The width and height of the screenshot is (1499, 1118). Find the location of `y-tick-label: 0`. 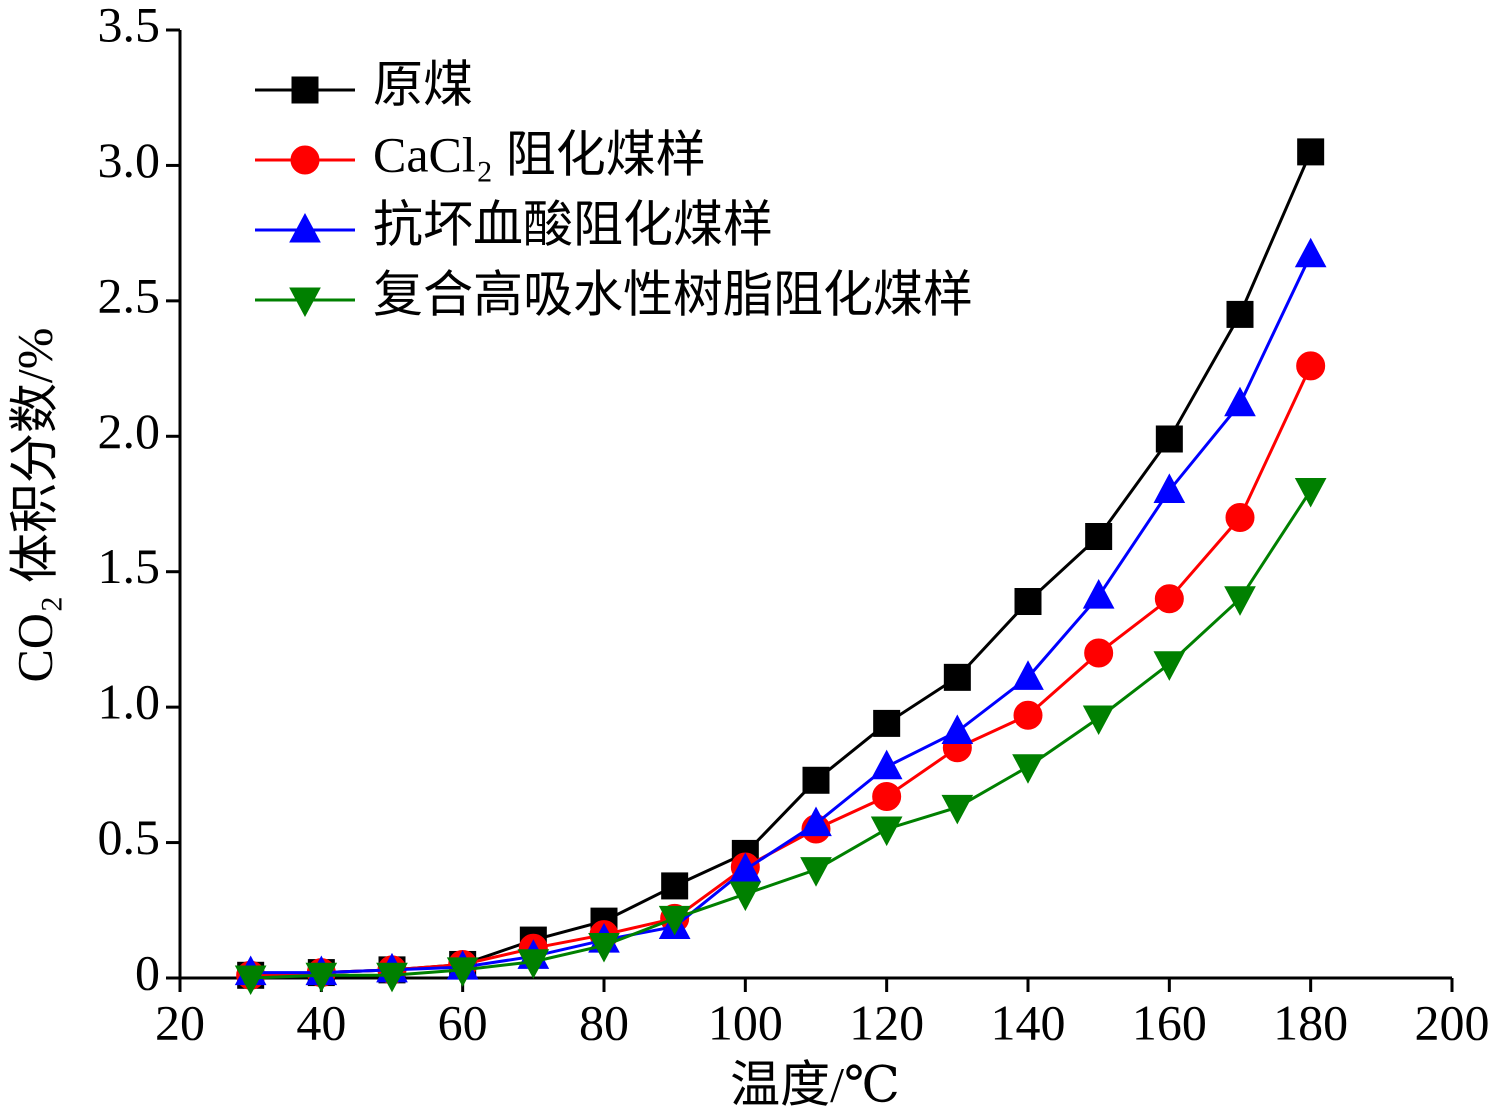

y-tick-label: 0 is located at coordinates (147, 972).